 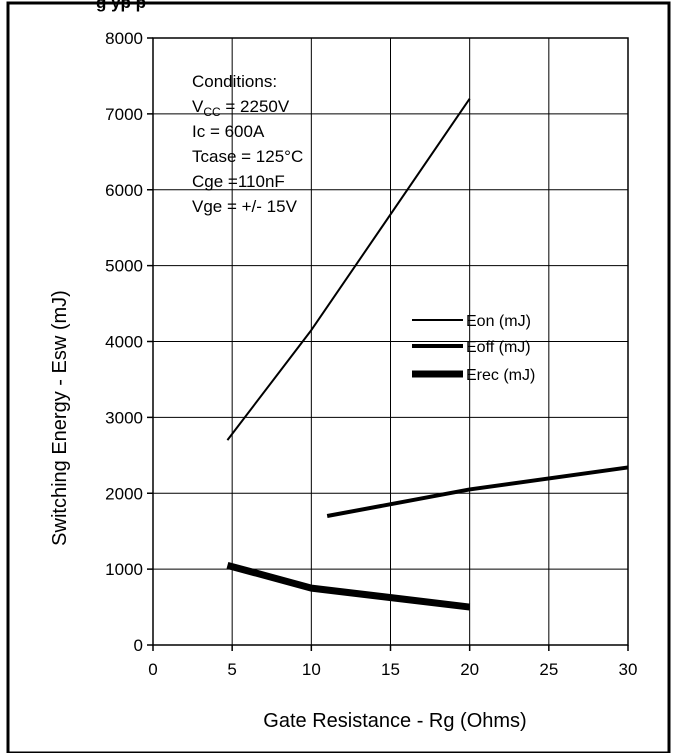 I want to click on condition-vcc: VCC = 2250V, so click(x=241, y=108).